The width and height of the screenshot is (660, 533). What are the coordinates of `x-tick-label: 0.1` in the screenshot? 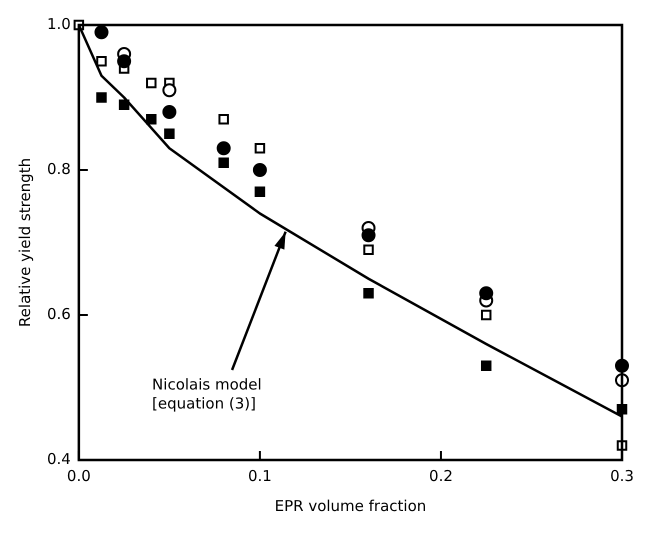 It's located at (260, 475).